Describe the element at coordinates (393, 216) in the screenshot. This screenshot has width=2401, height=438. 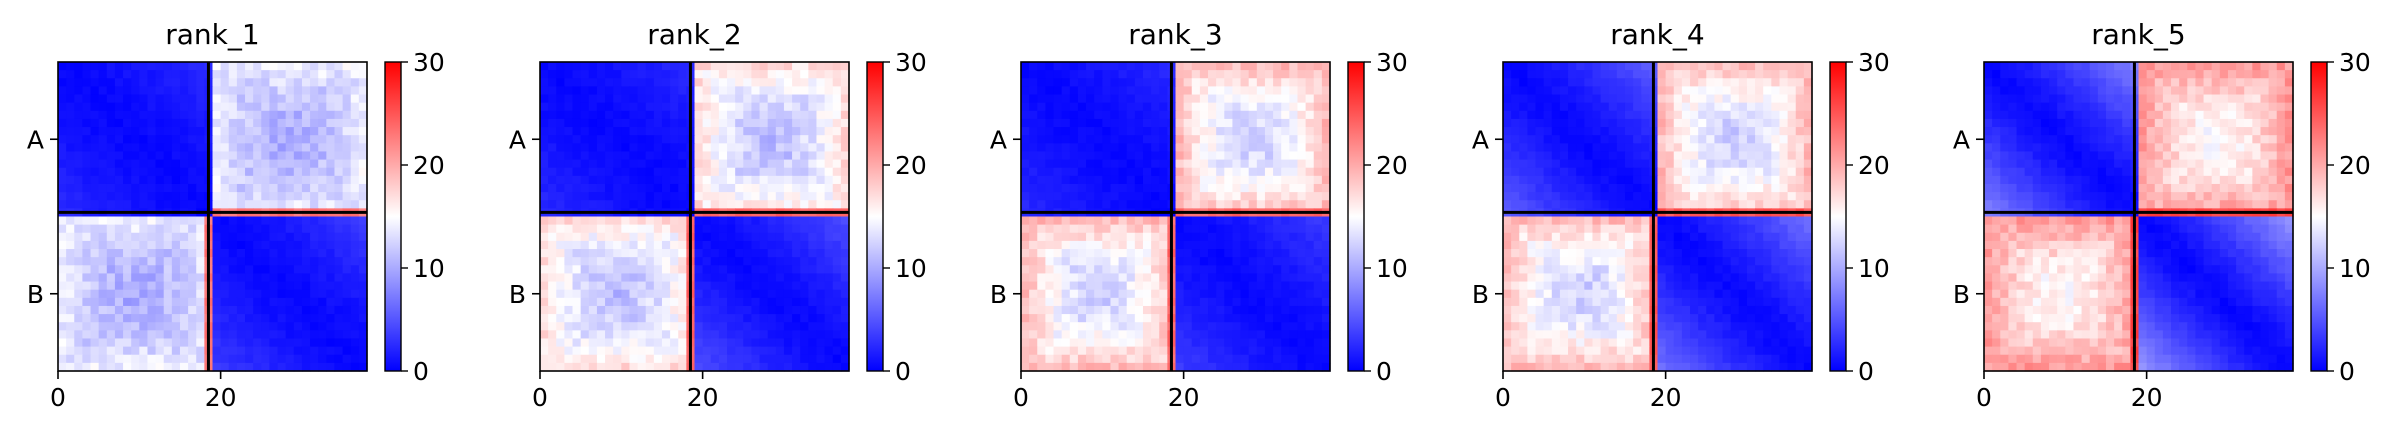
I see `colorbar-frame` at that location.